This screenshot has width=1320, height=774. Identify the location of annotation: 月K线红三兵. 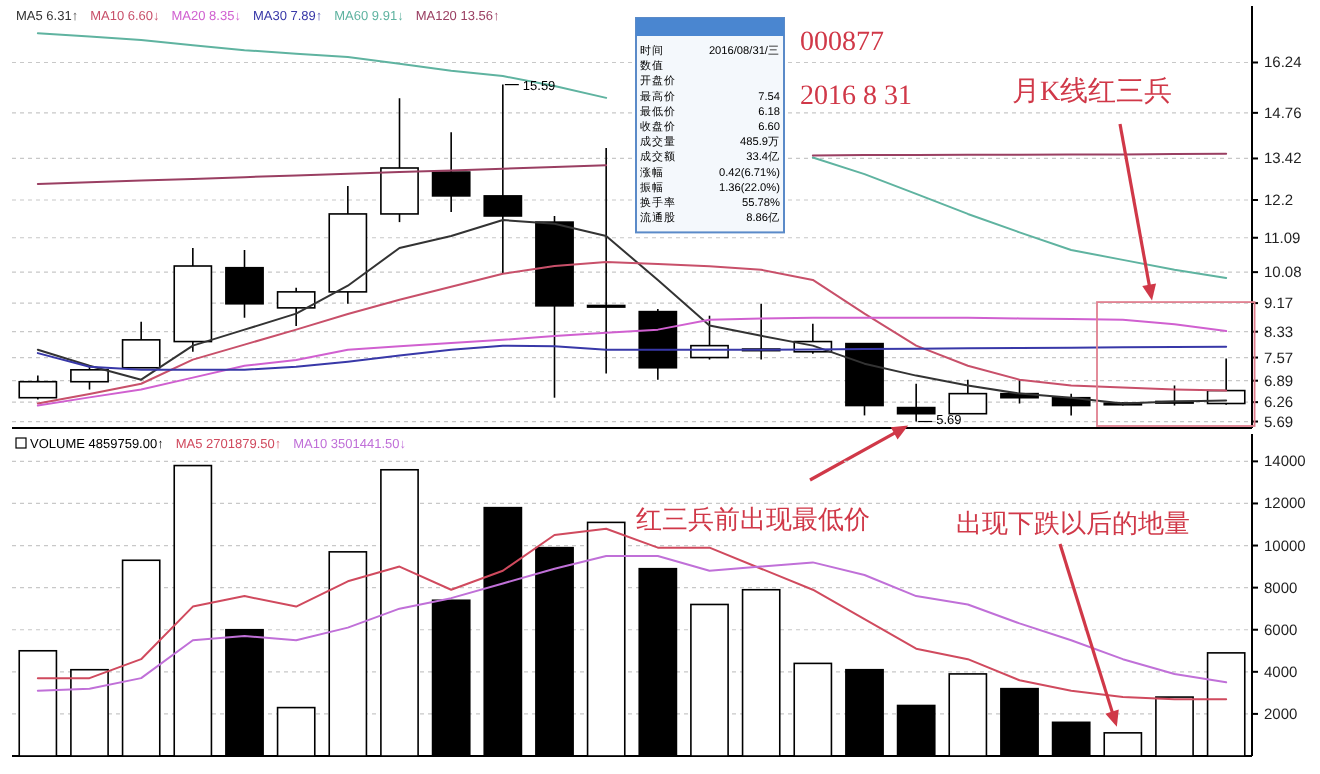
(1092, 92).